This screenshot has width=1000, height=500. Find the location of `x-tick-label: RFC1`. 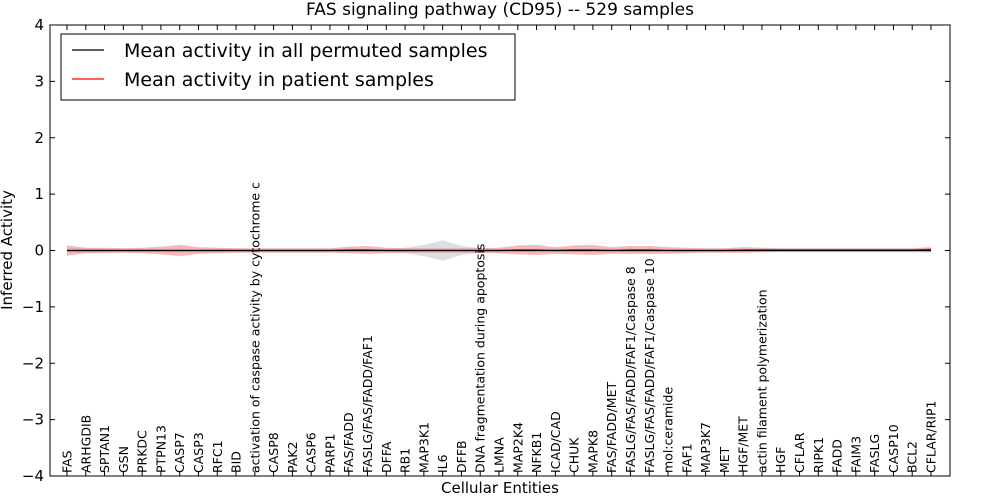

x-tick-label: RFC1 is located at coordinates (217, 456).